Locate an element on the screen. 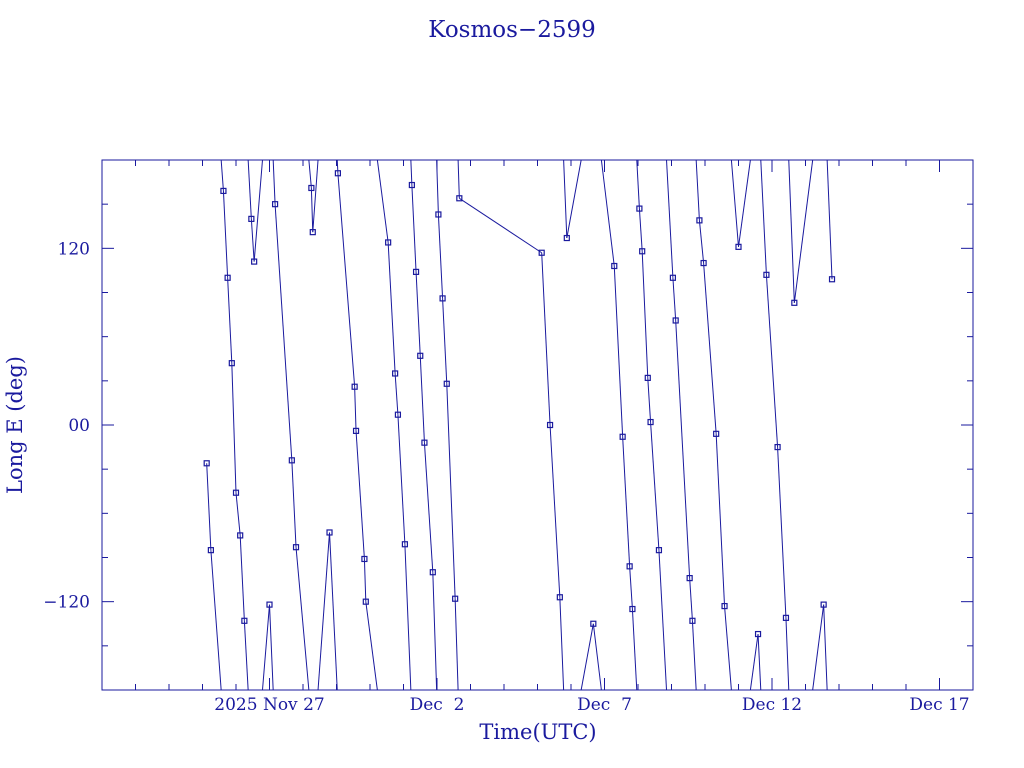  chart-title: Kosmos−2599 is located at coordinates (511, 30).